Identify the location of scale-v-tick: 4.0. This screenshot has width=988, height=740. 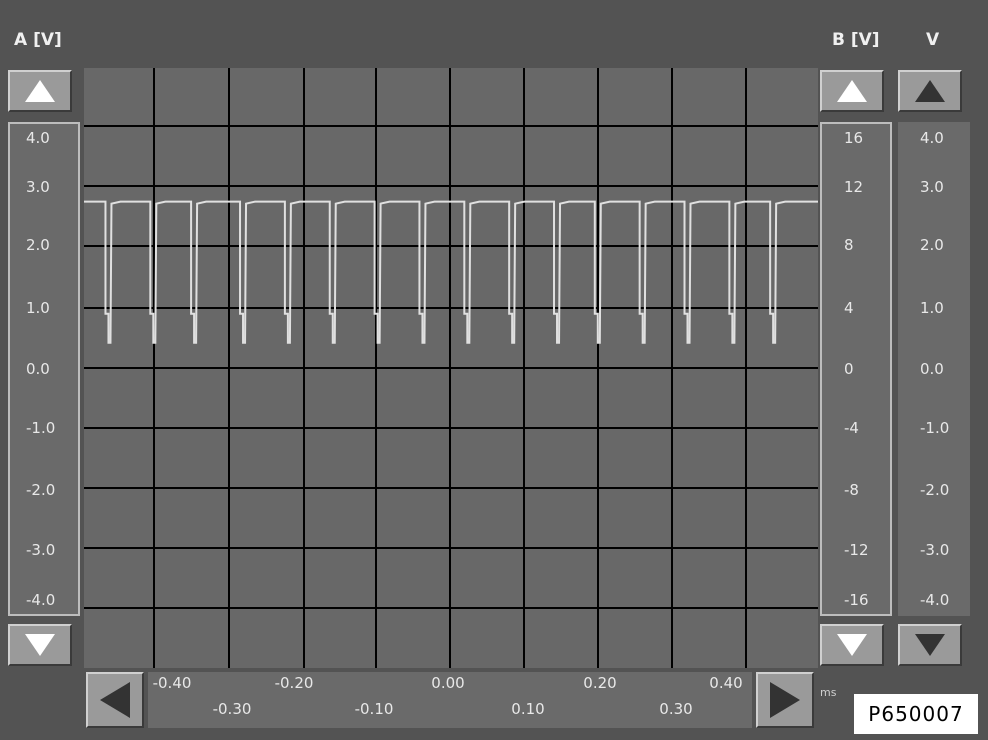
(932, 138).